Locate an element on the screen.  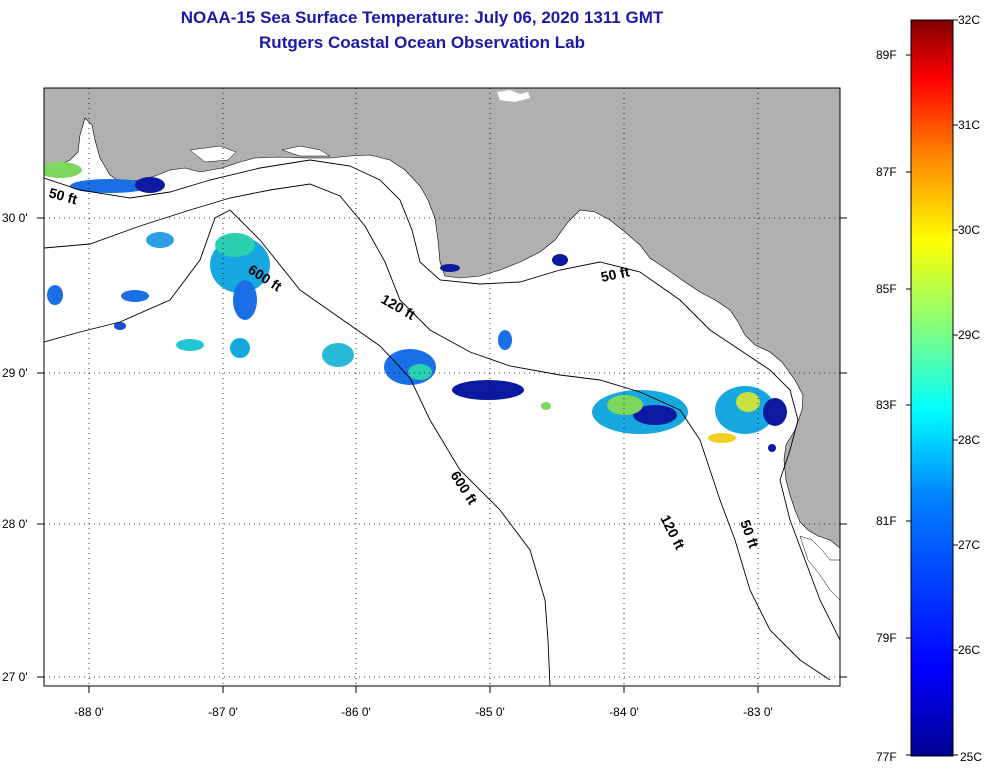
map-subtitle: Rutgers Coastal Ocean Observation Lab is located at coordinates (422, 42).